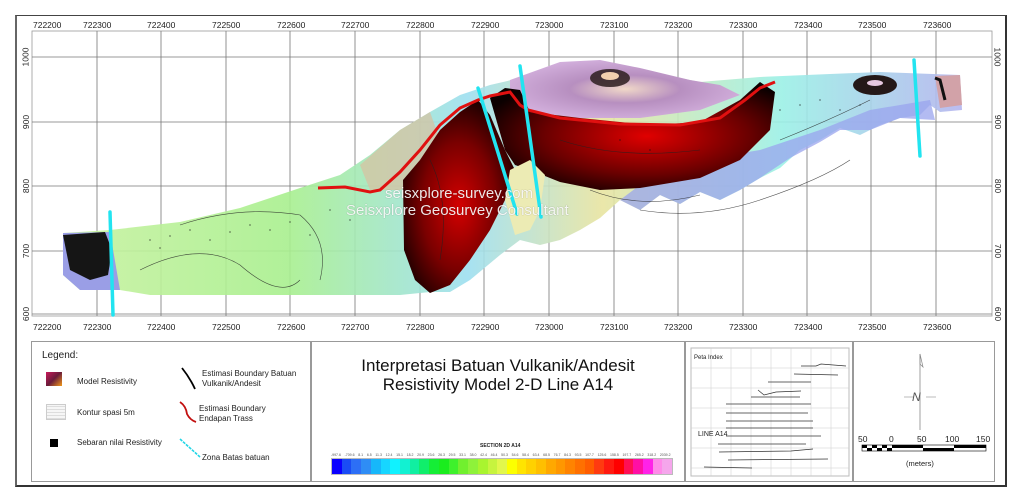 This screenshot has height=497, width=1024. I want to click on colorbar-tick: 42.4, so click(483, 455).